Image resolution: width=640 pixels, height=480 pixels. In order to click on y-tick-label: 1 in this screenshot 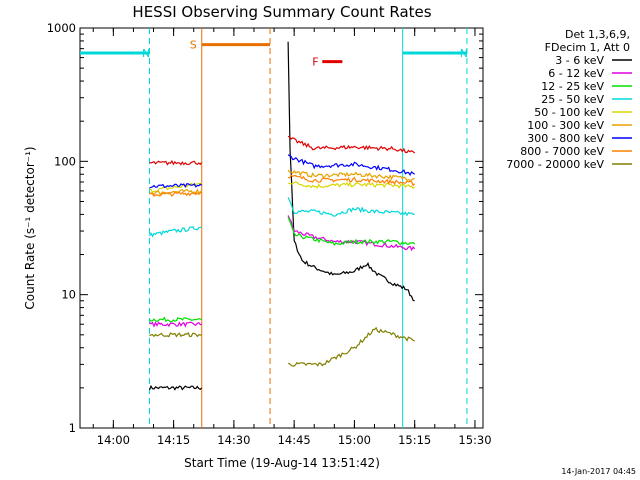, I will do `click(72, 428)`.